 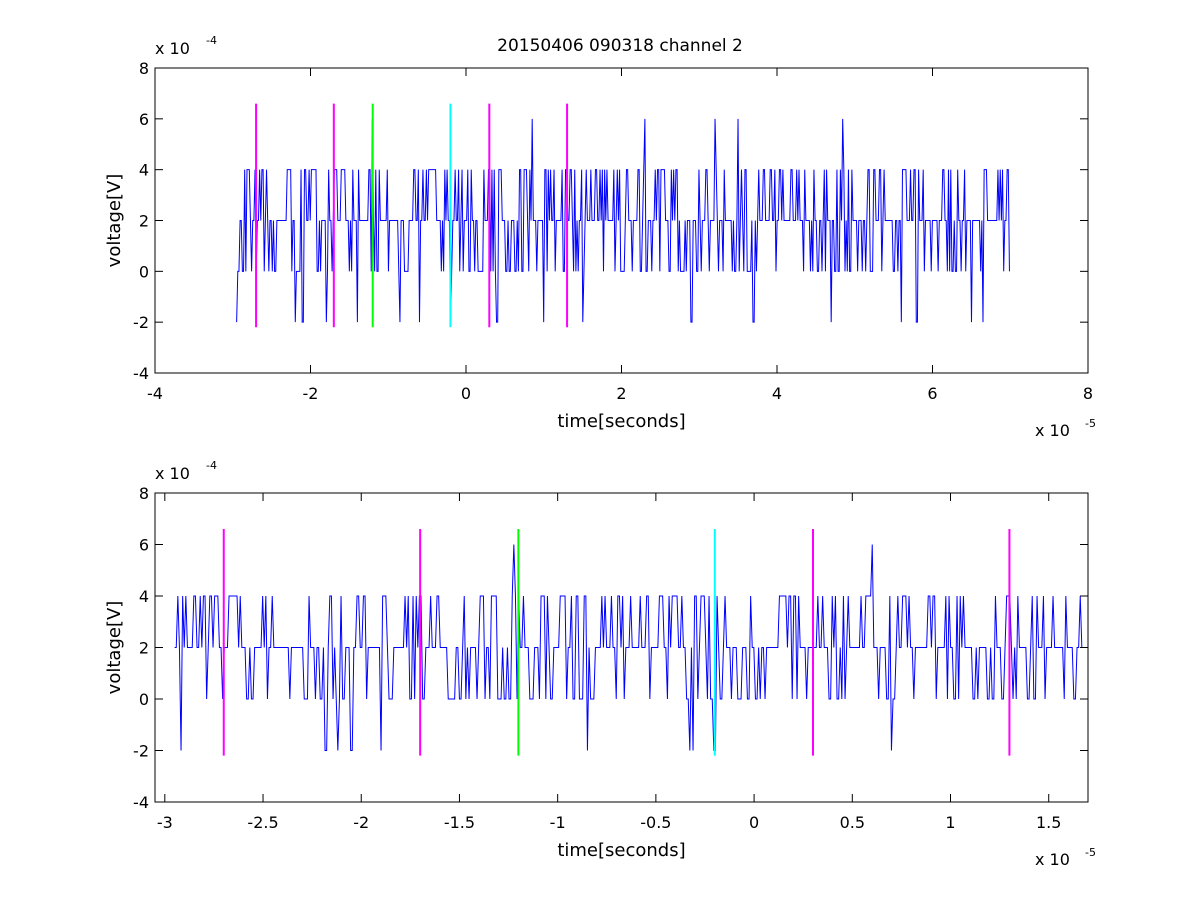 What do you see at coordinates (852, 822) in the screenshot?
I see `x-tick-label: 0.5` at bounding box center [852, 822].